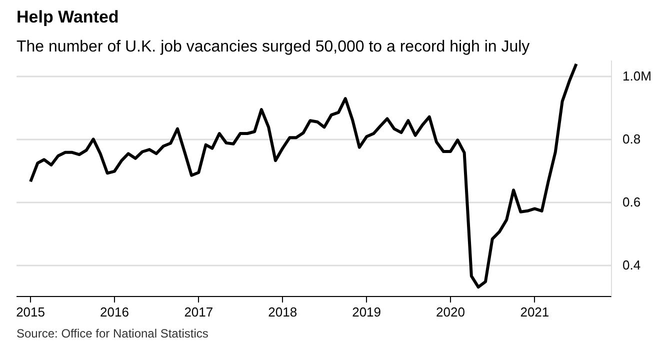 This screenshot has width=654, height=345. Describe the element at coordinates (273, 47) in the screenshot. I see `chart-subtitle: The number of U.K. job vacancies surged 50,000 to a record high in July` at that location.